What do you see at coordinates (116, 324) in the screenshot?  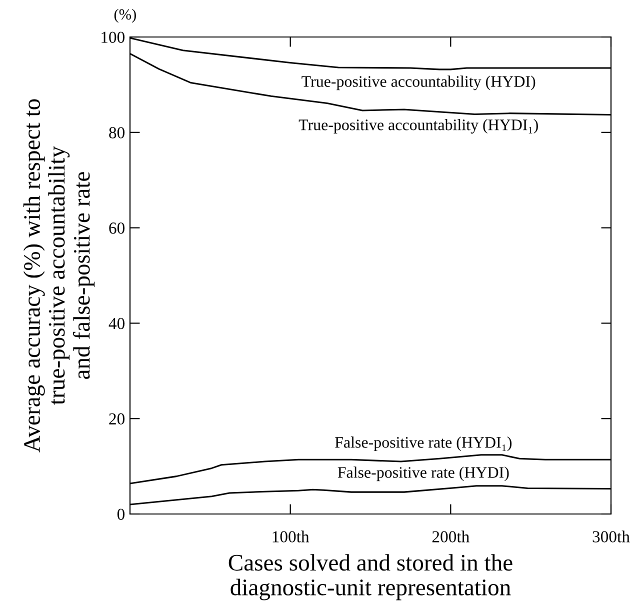 I see `y-tick-label: 40` at bounding box center [116, 324].